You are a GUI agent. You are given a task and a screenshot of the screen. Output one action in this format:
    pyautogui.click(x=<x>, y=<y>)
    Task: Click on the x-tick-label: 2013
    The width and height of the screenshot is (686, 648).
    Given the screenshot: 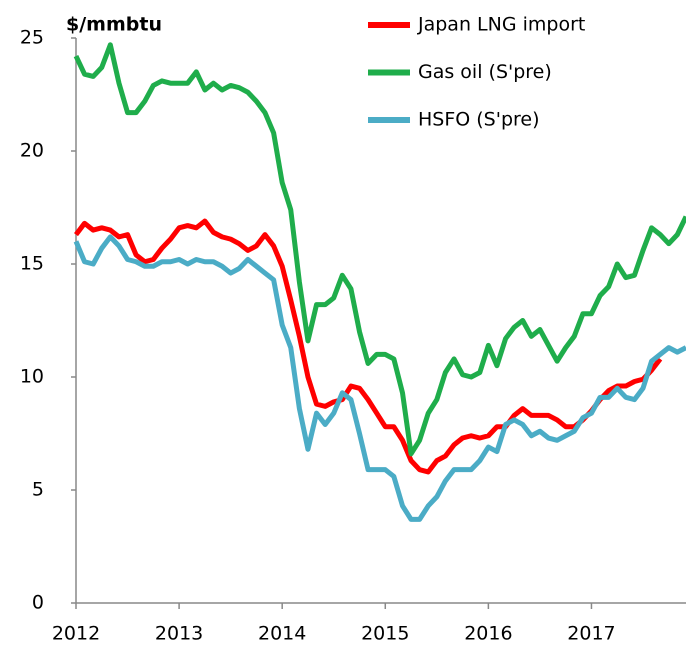 What is the action you would take?
    pyautogui.click(x=179, y=634)
    